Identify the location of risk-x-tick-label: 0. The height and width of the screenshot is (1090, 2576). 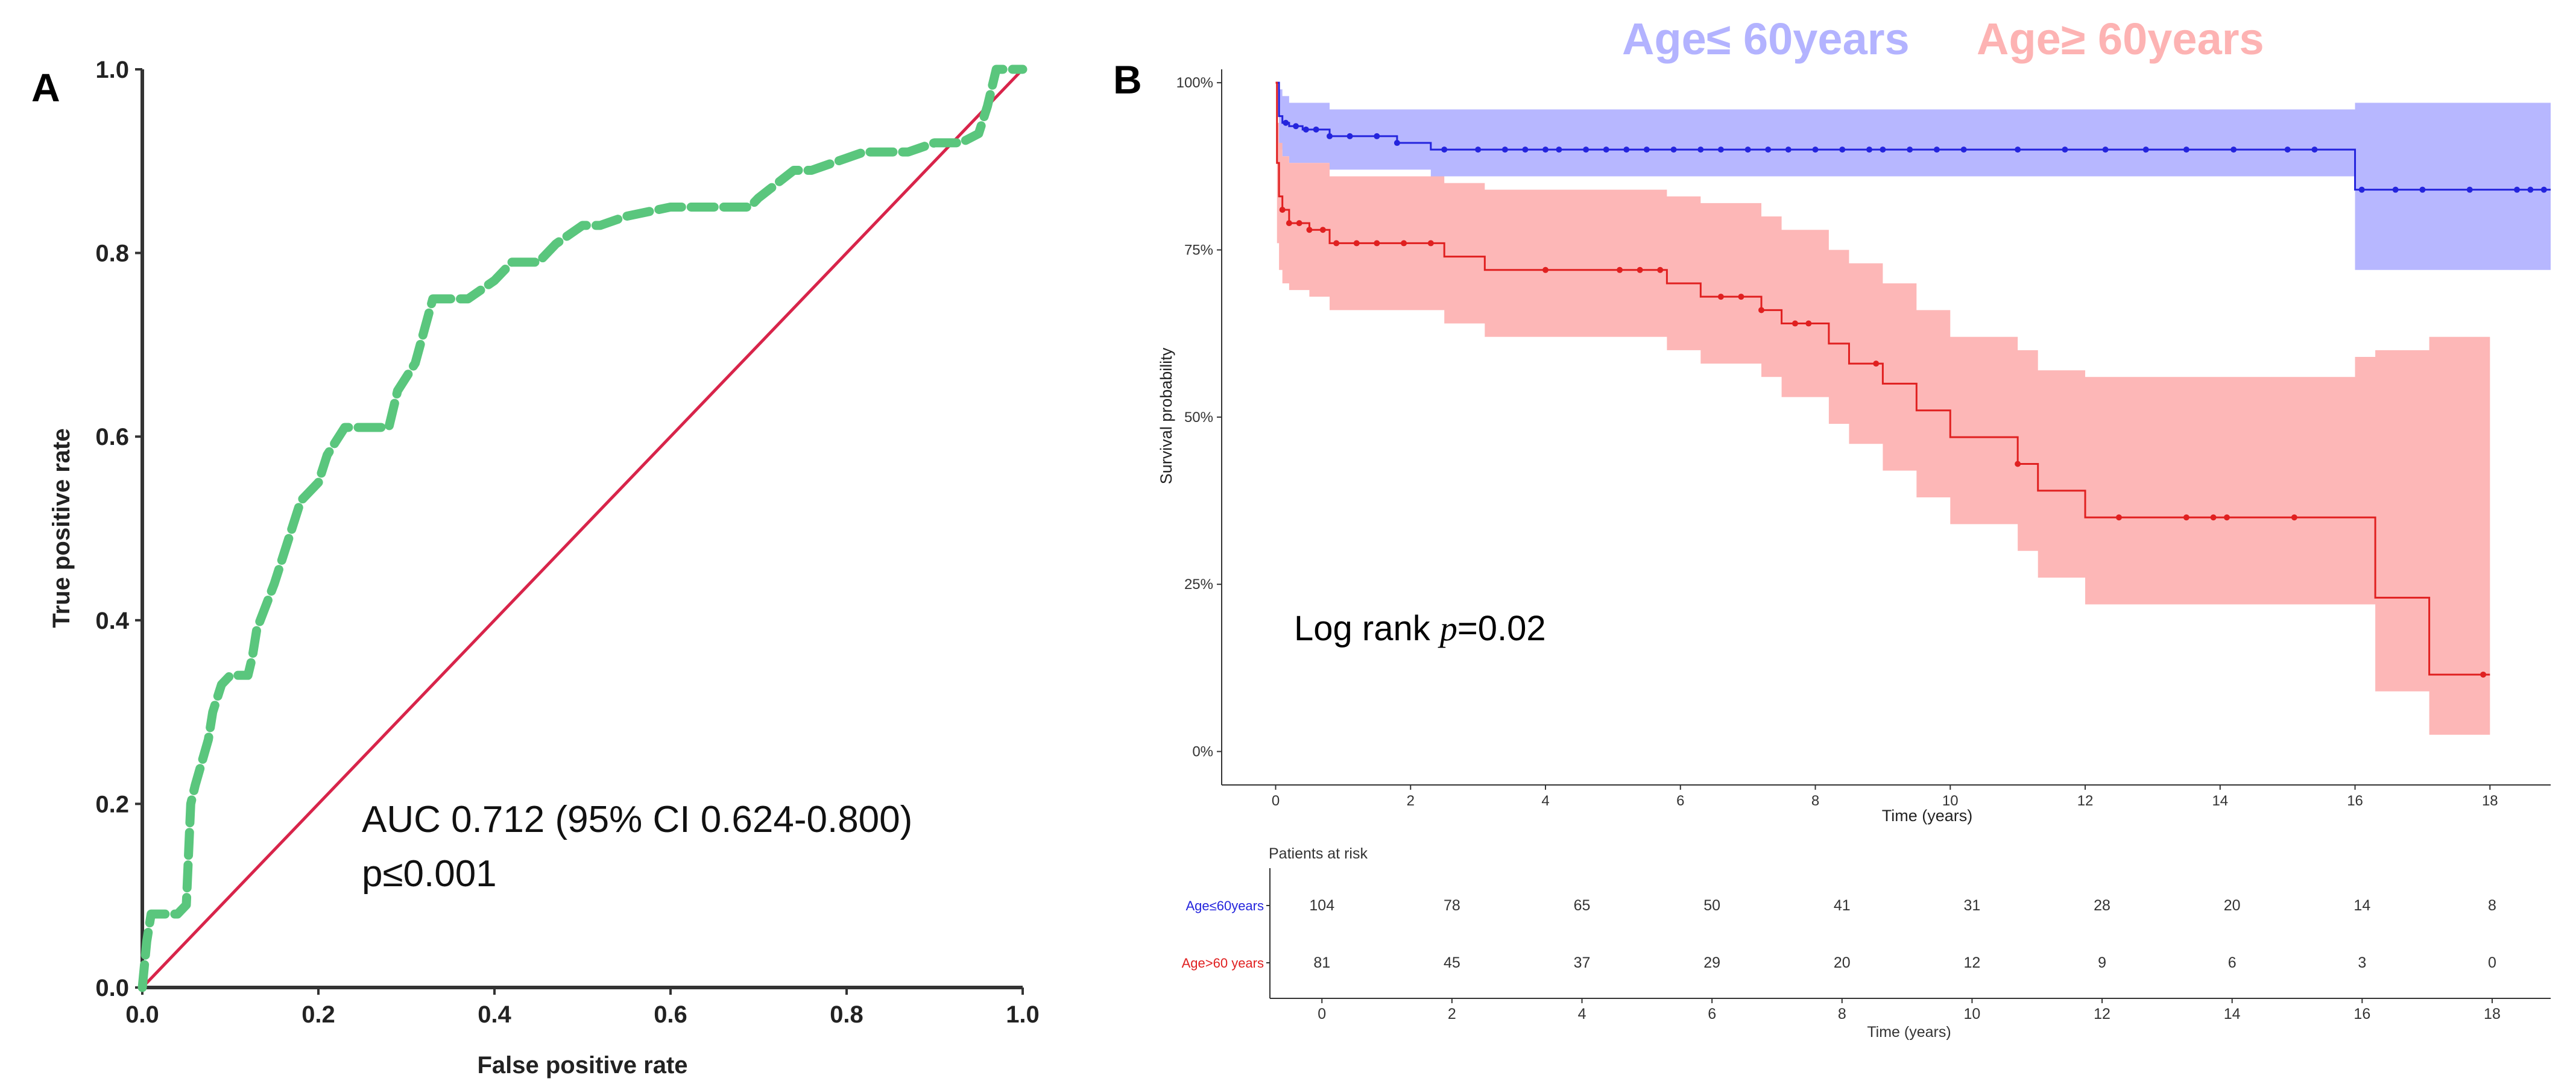
(1322, 1014).